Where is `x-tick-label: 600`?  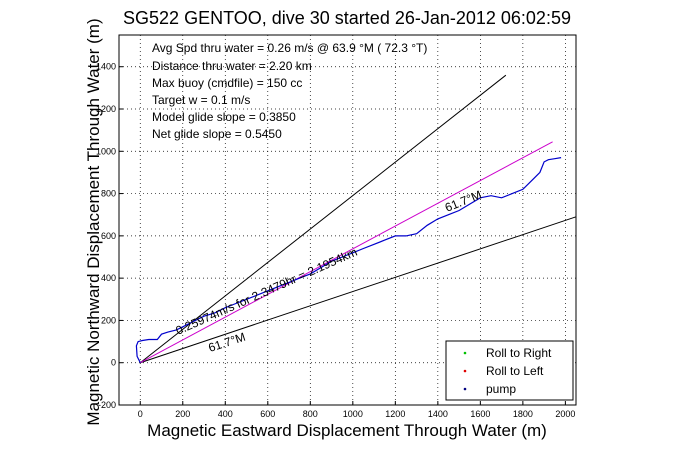
x-tick-label: 600 is located at coordinates (267, 414).